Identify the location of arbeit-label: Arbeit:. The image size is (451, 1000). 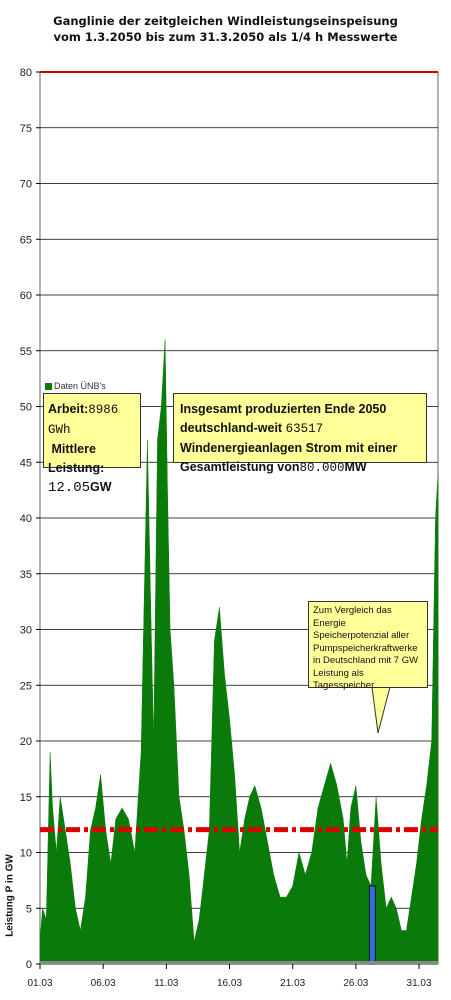
(68, 409).